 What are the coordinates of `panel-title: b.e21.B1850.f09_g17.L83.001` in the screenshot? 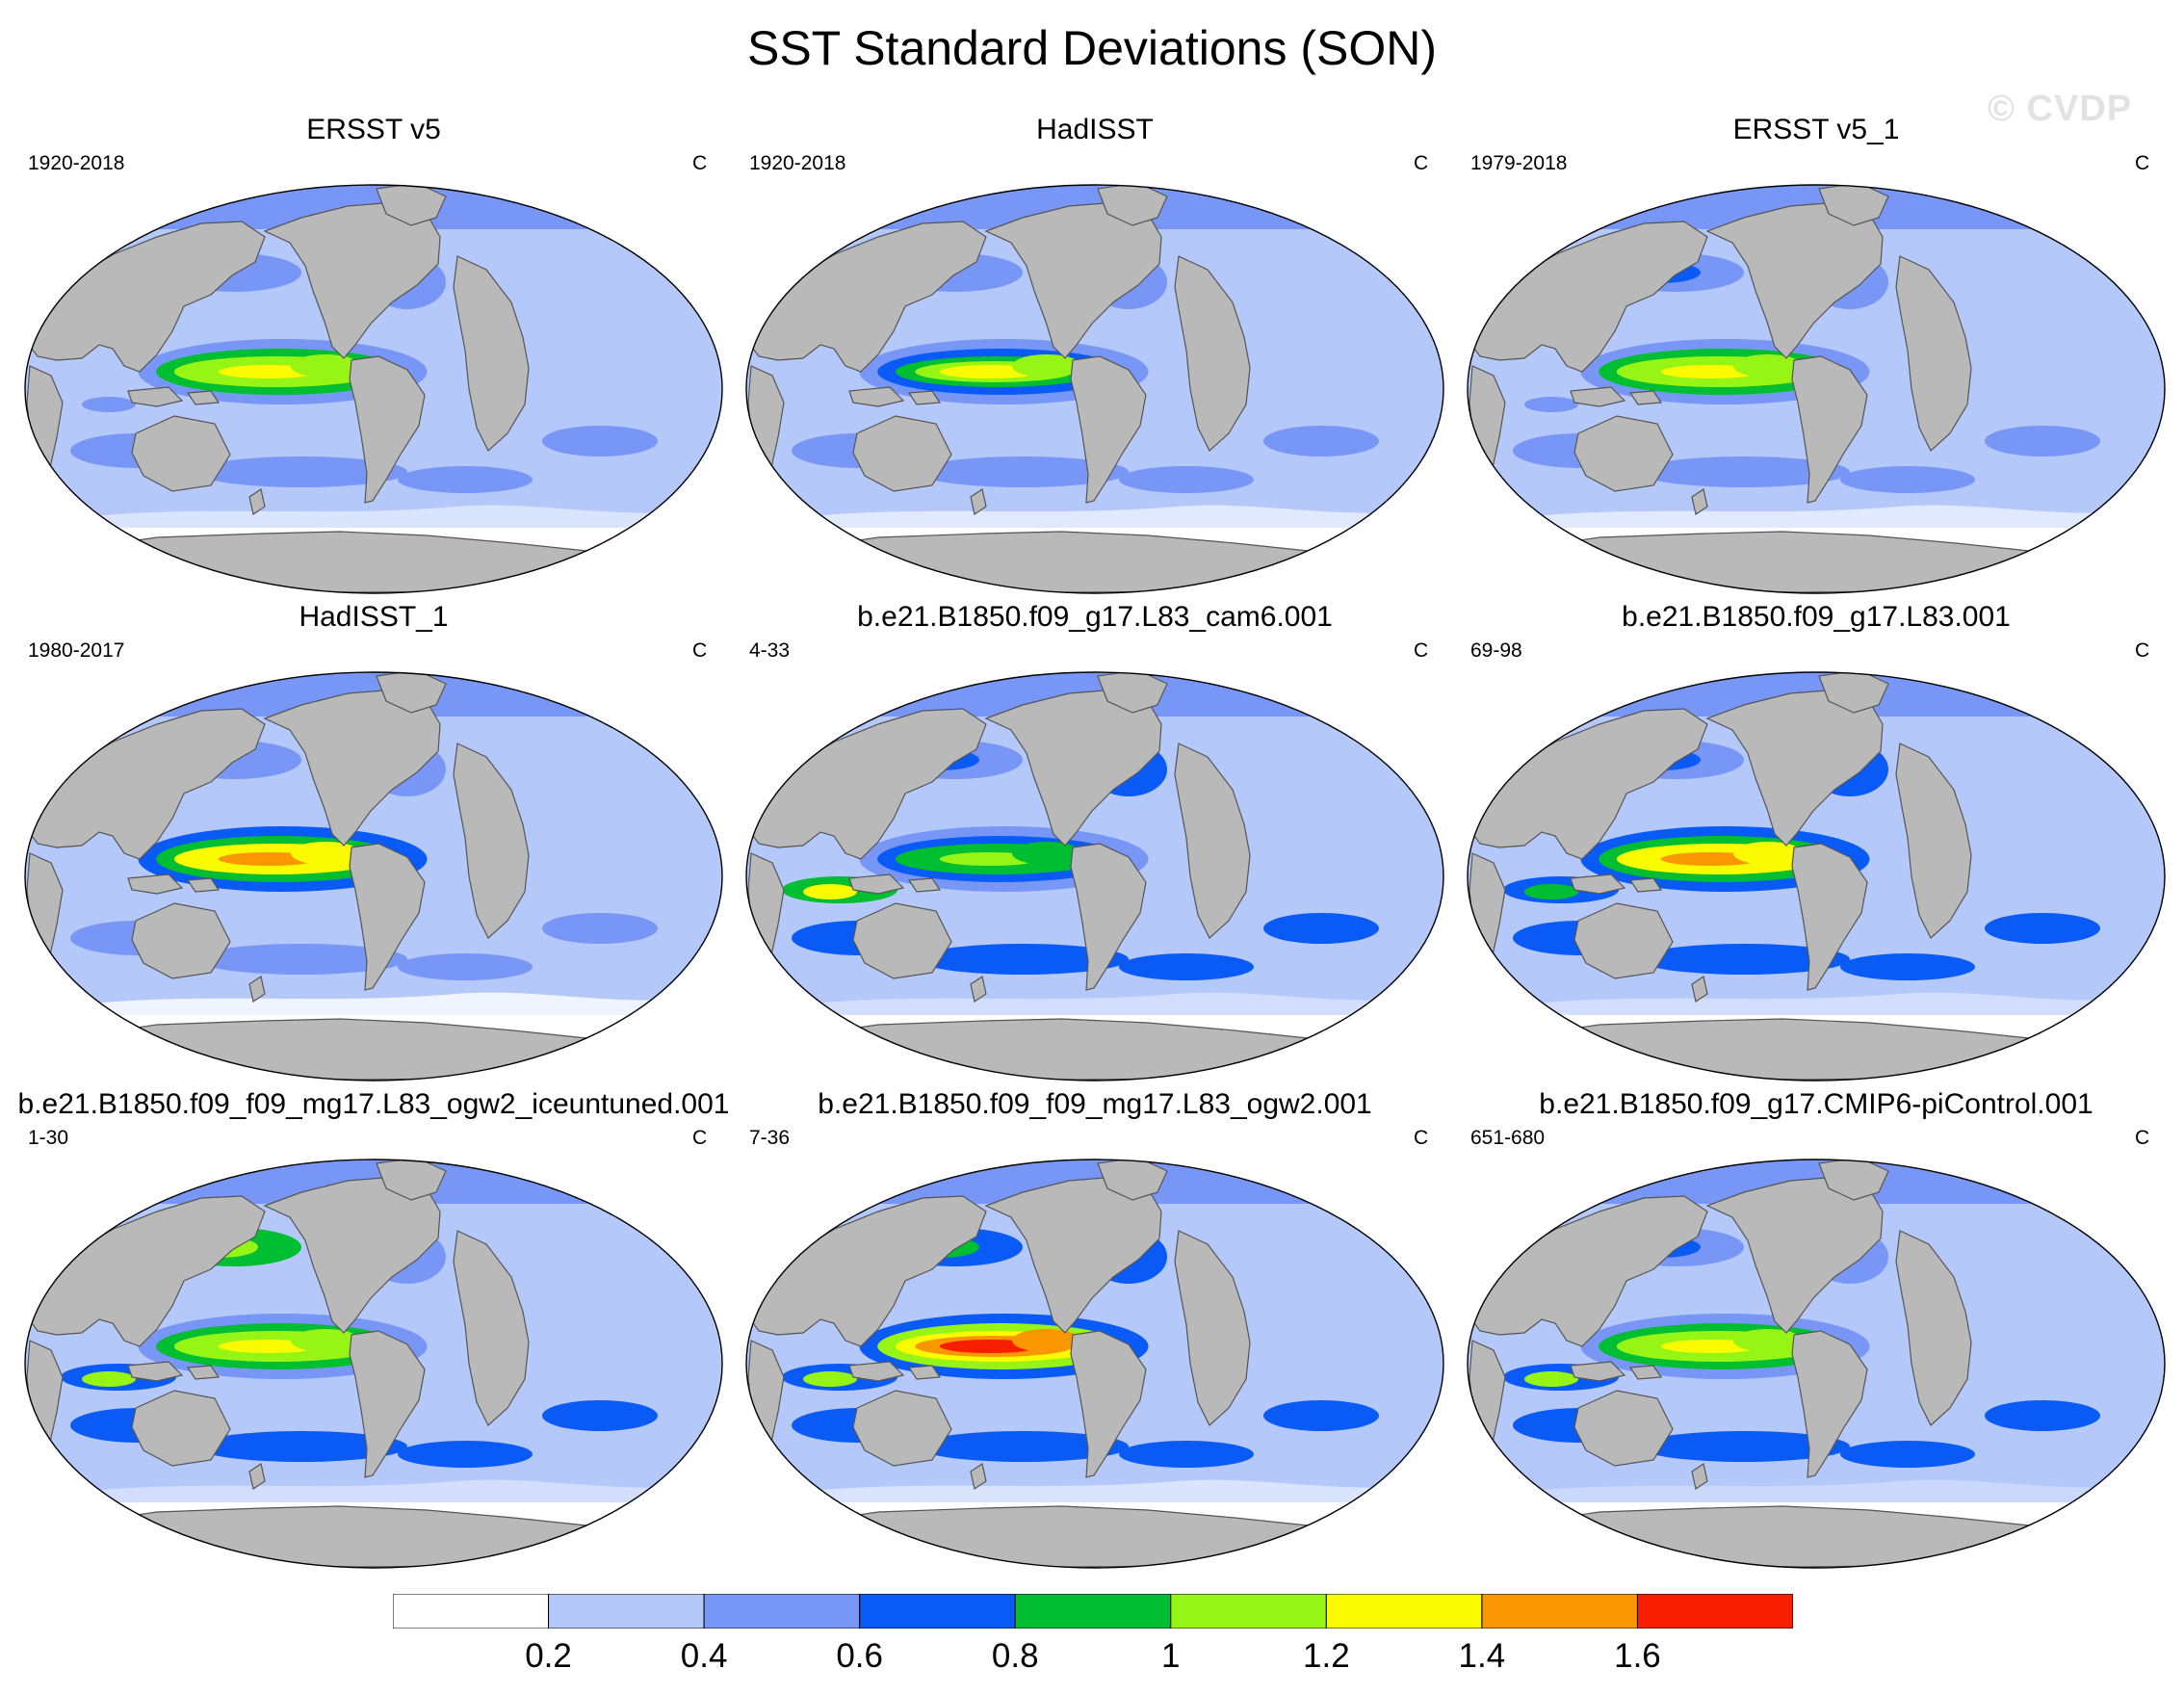 It's located at (1816, 617).